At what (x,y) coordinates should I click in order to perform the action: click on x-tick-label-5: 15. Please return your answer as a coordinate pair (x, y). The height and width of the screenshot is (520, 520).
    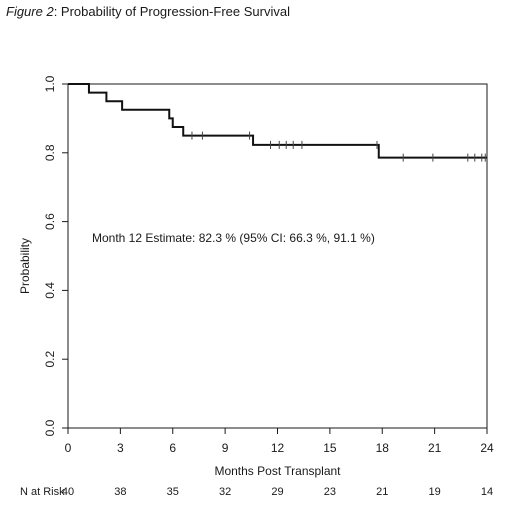
    Looking at the image, I should click on (330, 448).